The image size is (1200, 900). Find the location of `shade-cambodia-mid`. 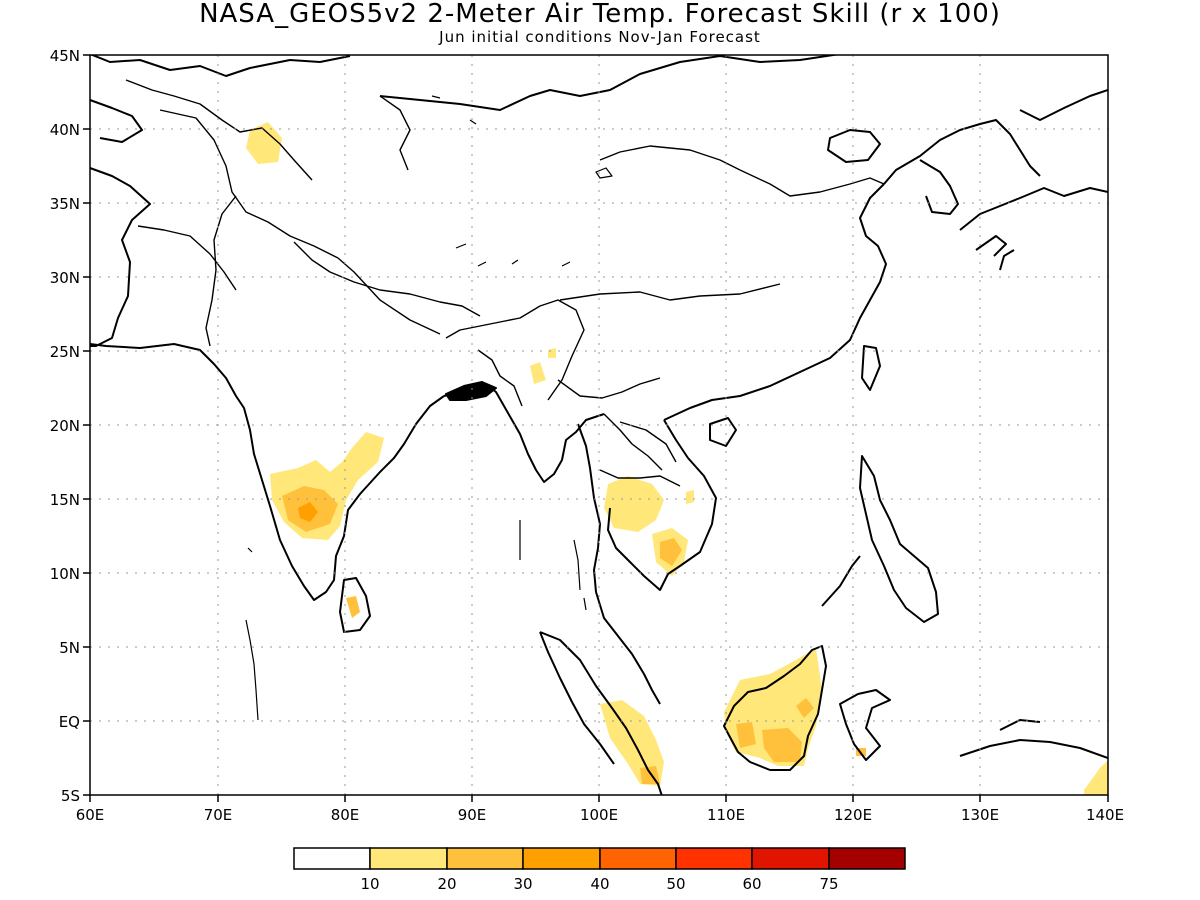

shade-cambodia-mid is located at coordinates (671, 552).